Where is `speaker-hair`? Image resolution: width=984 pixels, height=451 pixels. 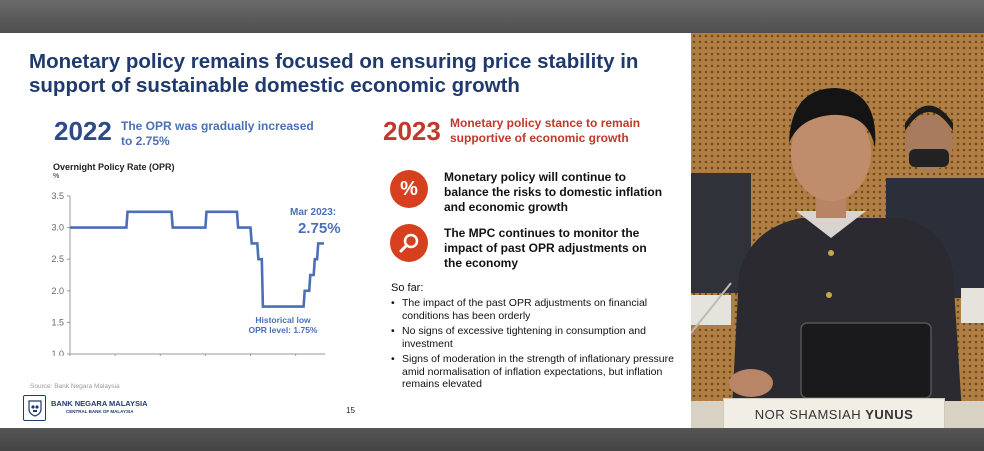
speaker-hair is located at coordinates (832, 118).